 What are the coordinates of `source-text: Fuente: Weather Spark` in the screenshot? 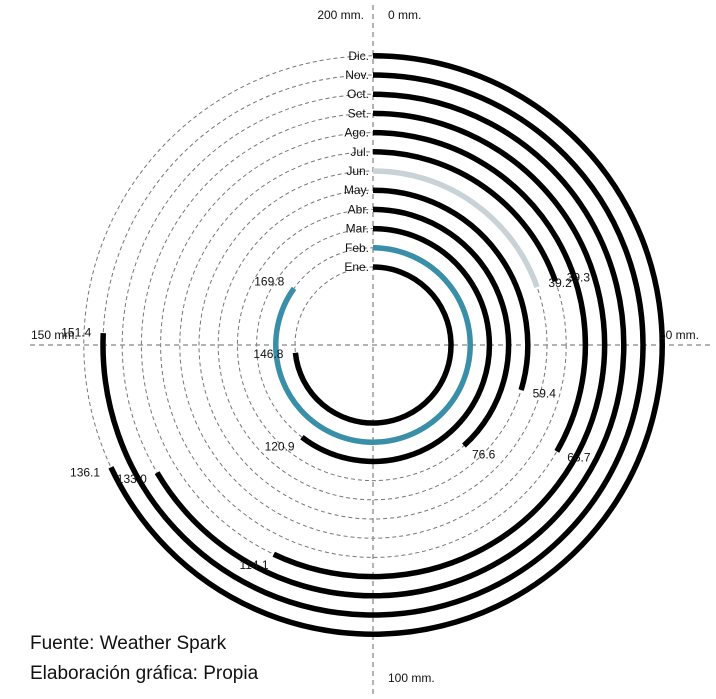 It's located at (128, 643).